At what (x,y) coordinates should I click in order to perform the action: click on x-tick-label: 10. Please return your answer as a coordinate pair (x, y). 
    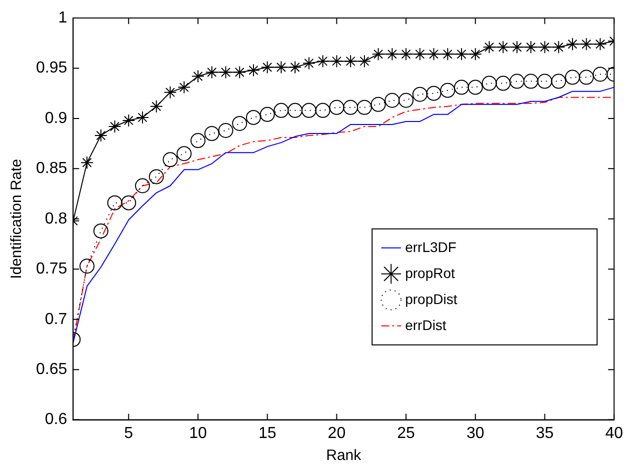
    Looking at the image, I should click on (198, 433).